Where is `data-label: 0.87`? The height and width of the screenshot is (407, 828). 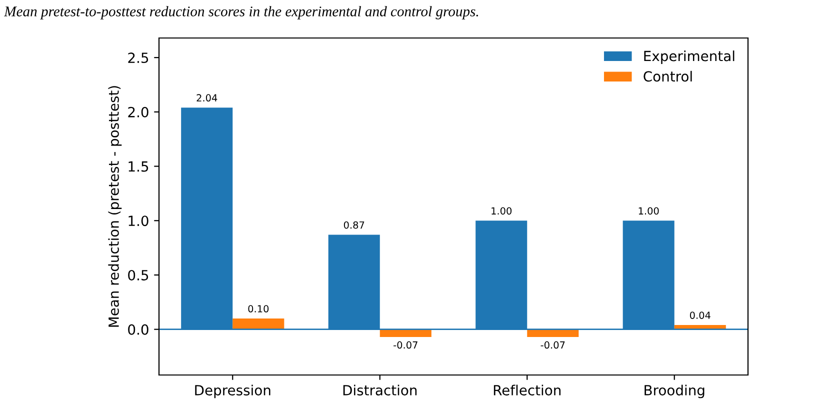
data-label: 0.87 is located at coordinates (354, 225).